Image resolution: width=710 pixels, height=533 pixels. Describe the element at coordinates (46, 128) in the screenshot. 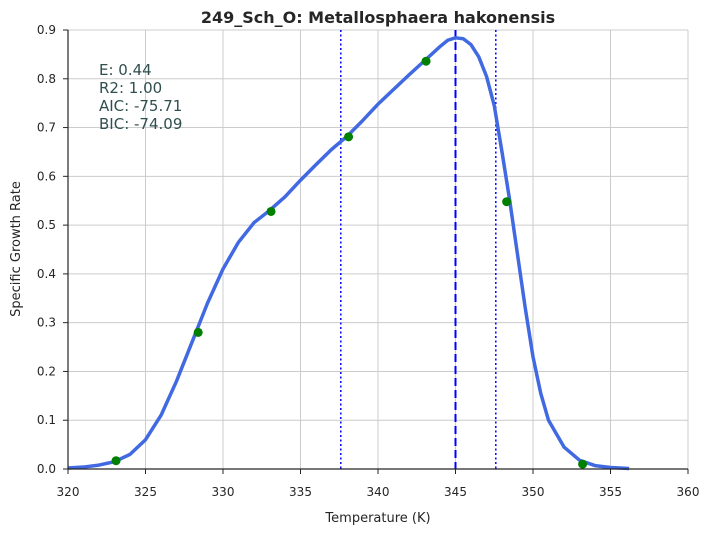

I see `y-tick-label-7: 0.7` at that location.